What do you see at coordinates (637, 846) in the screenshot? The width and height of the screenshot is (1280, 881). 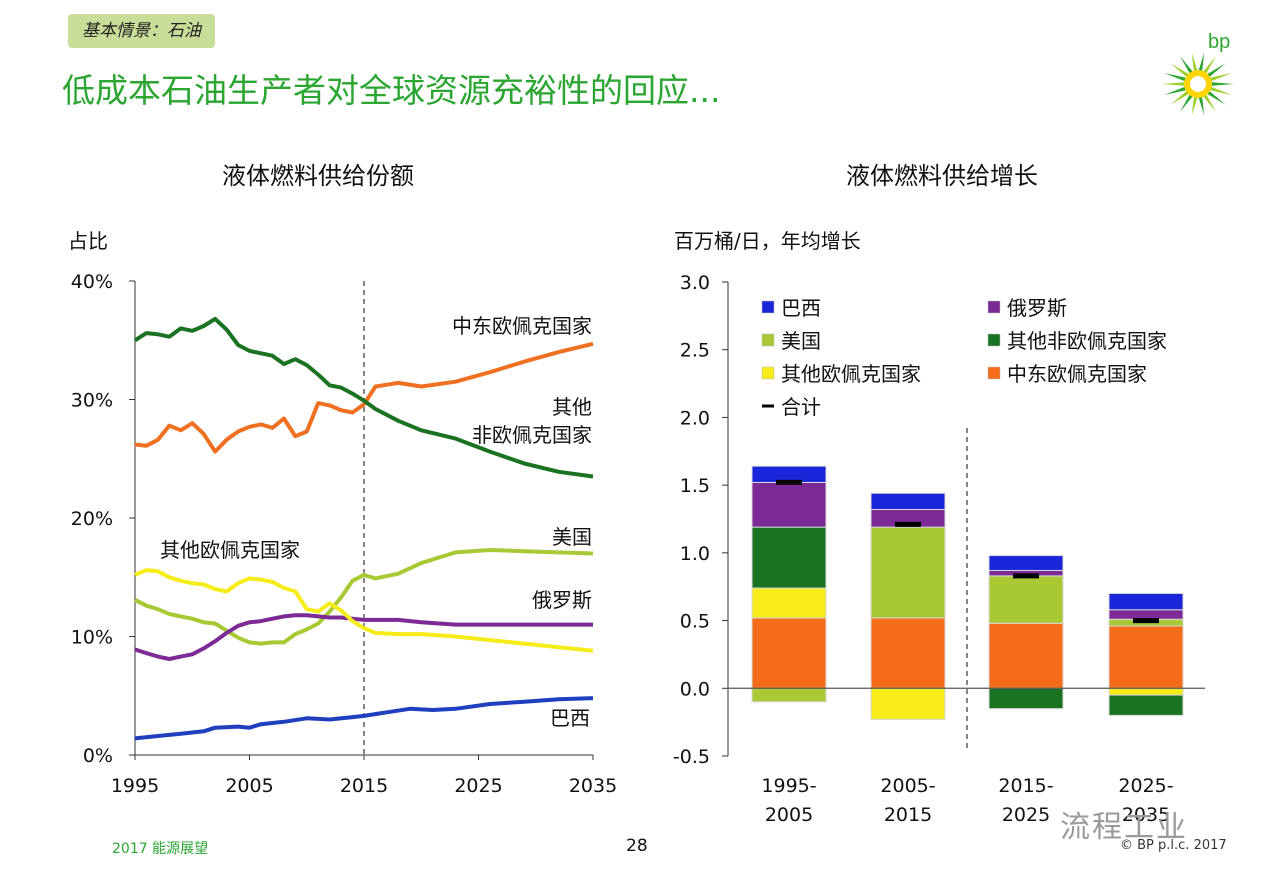 I see `page-number: 28` at bounding box center [637, 846].